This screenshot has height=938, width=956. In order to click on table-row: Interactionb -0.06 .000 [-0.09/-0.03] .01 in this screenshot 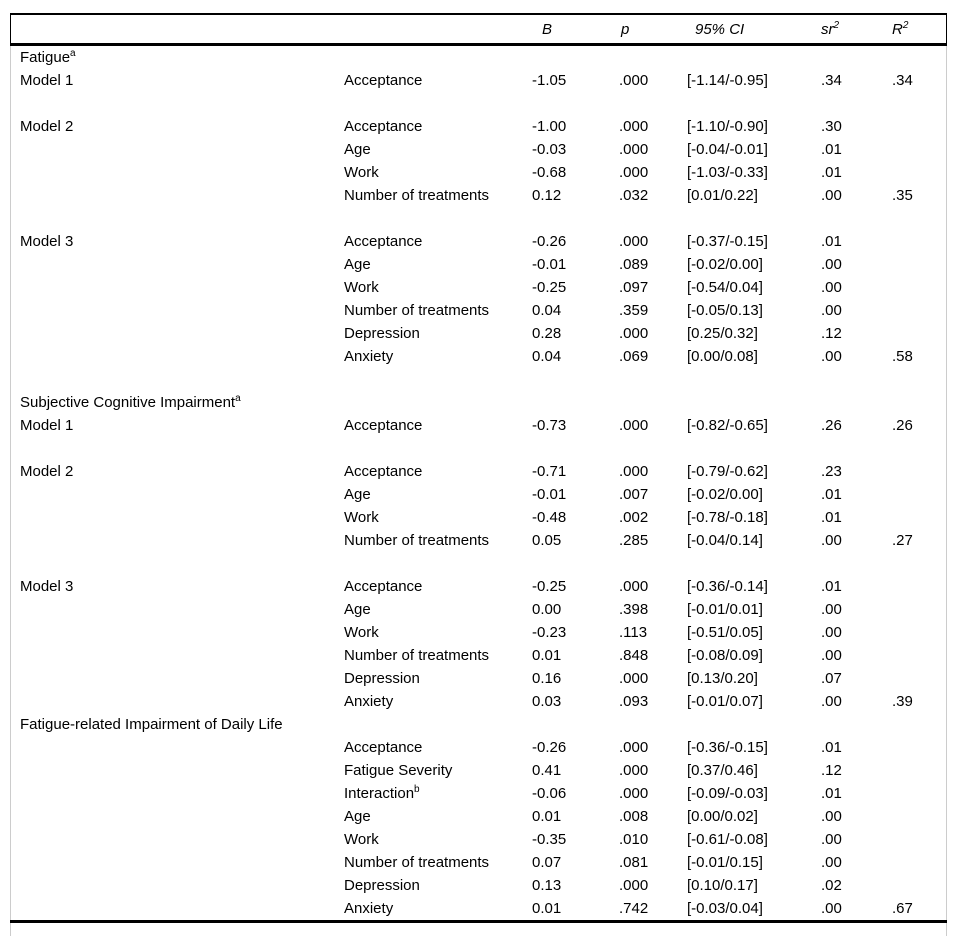, I will do `click(478, 793)`.